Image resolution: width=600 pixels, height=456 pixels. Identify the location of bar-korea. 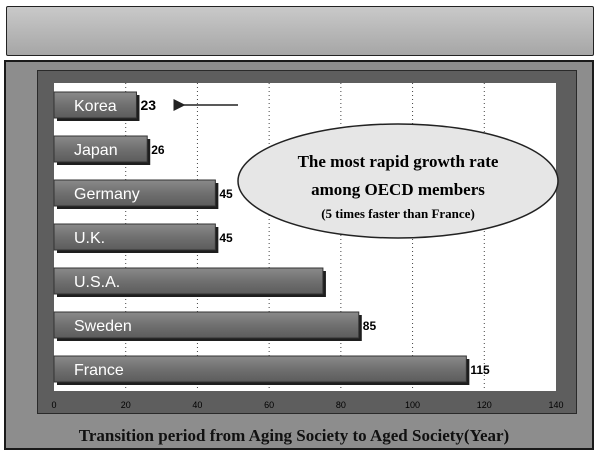
(95, 105).